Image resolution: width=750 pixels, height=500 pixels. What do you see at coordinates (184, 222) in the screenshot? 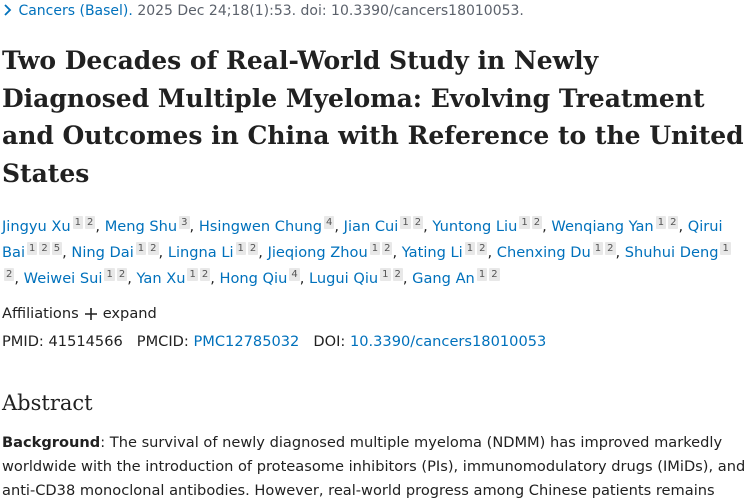
I see `affiliation-number: 3` at bounding box center [184, 222].